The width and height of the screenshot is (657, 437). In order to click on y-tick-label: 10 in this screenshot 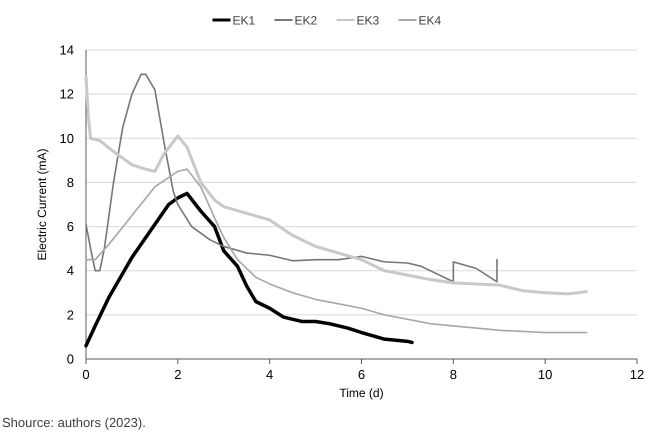, I will do `click(67, 138)`.